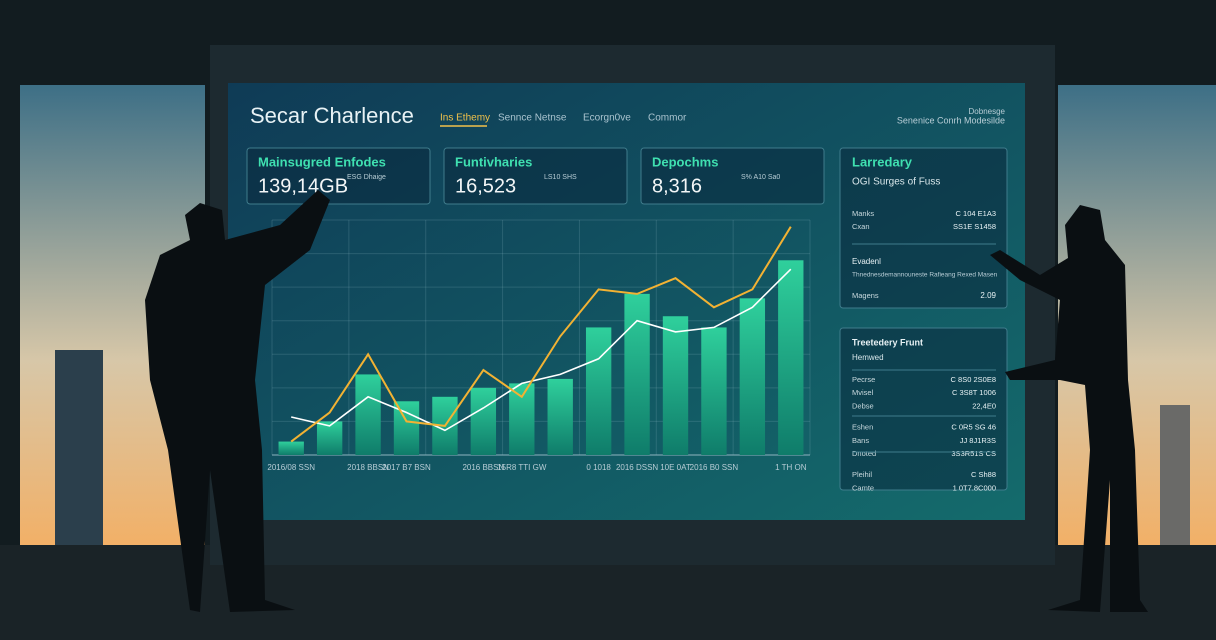  What do you see at coordinates (973, 427) in the screenshot?
I see `row-value: C 0R5 SG 46` at bounding box center [973, 427].